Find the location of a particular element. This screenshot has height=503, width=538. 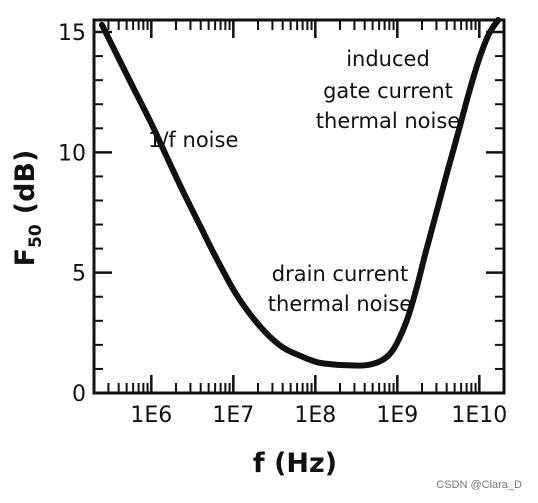

annotation-drain-line-2: thermal noise is located at coordinates (340, 304).